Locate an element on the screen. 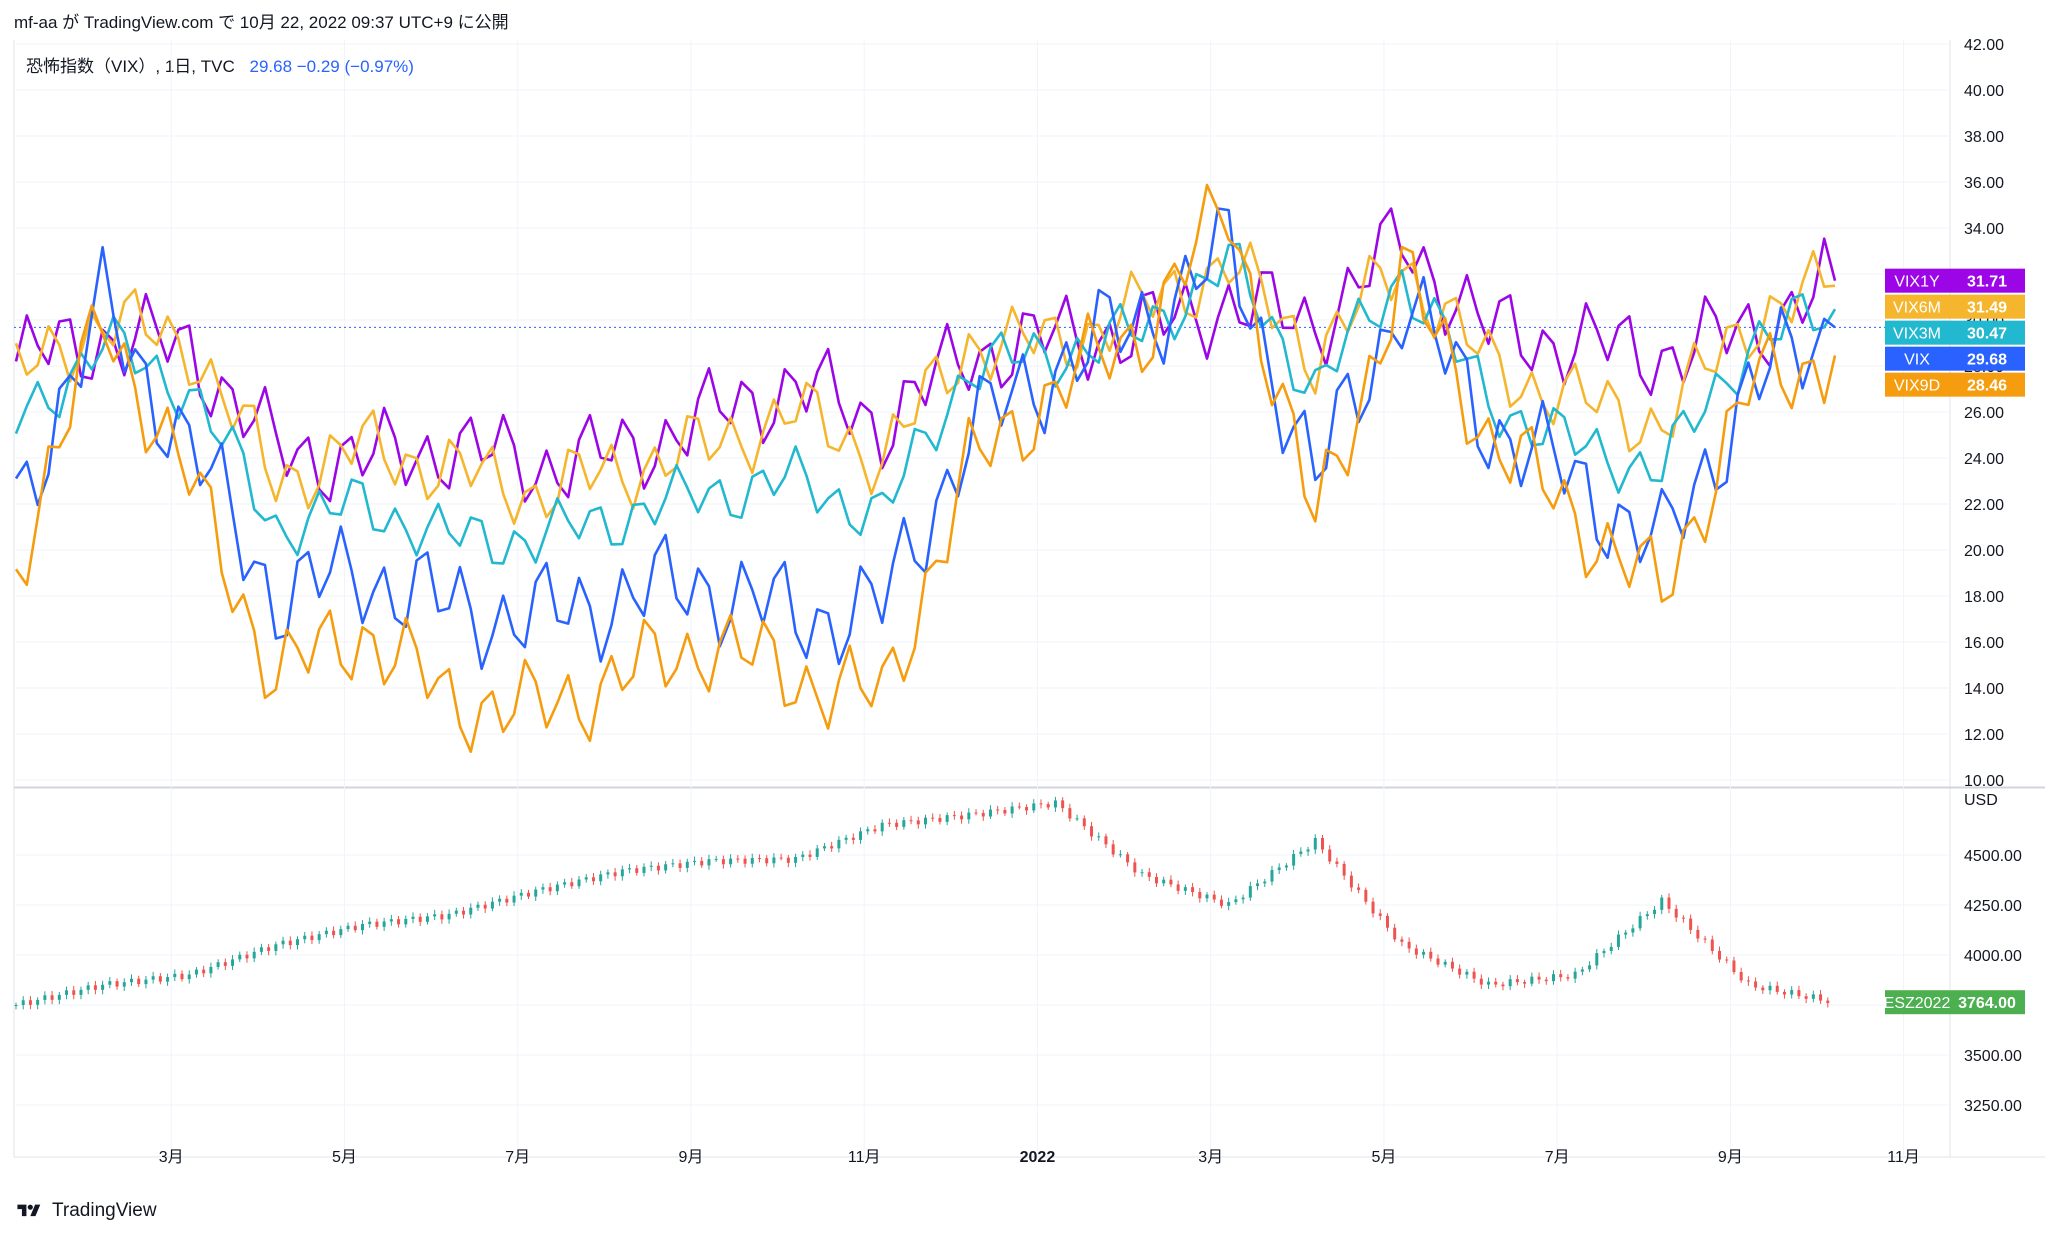 The width and height of the screenshot is (2057, 1234). vix-y-tick-label: 24.00 is located at coordinates (1984, 459).